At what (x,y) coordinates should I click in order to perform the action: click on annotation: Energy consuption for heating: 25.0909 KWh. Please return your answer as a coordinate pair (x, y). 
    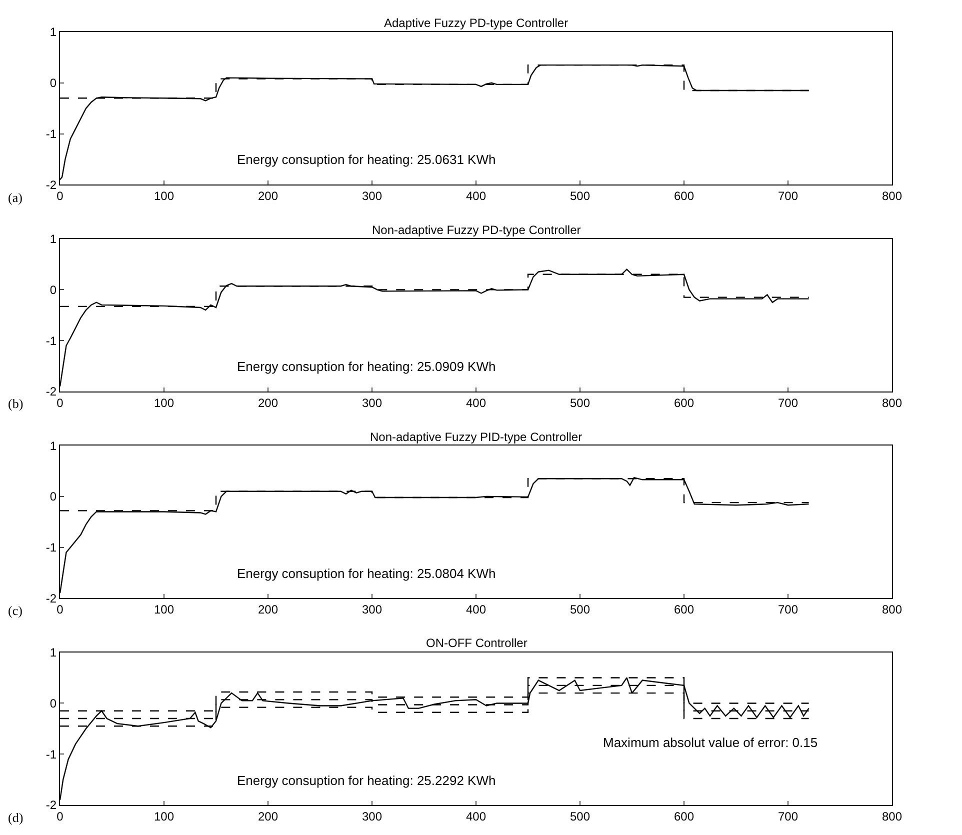
    Looking at the image, I should click on (366, 366).